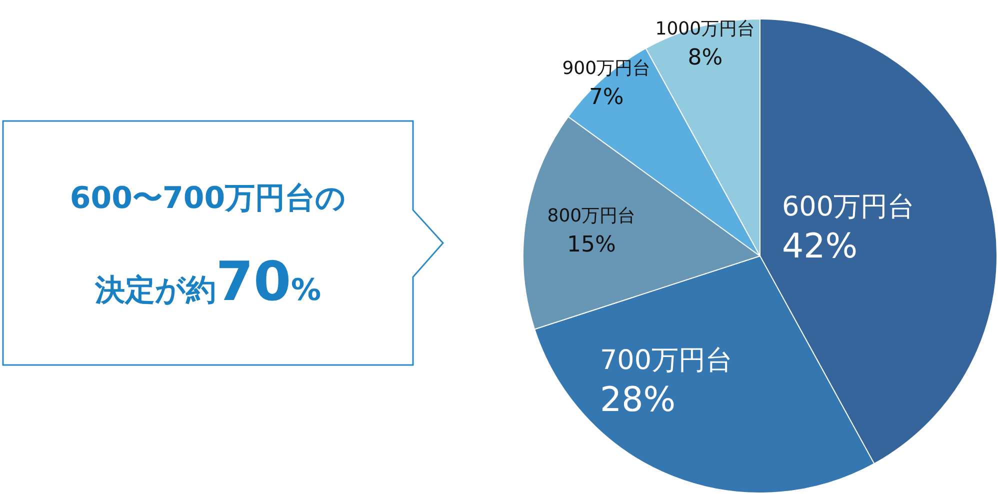 This screenshot has height=494, width=998. What do you see at coordinates (666, 360) in the screenshot?
I see `slice-label: 700万円台` at bounding box center [666, 360].